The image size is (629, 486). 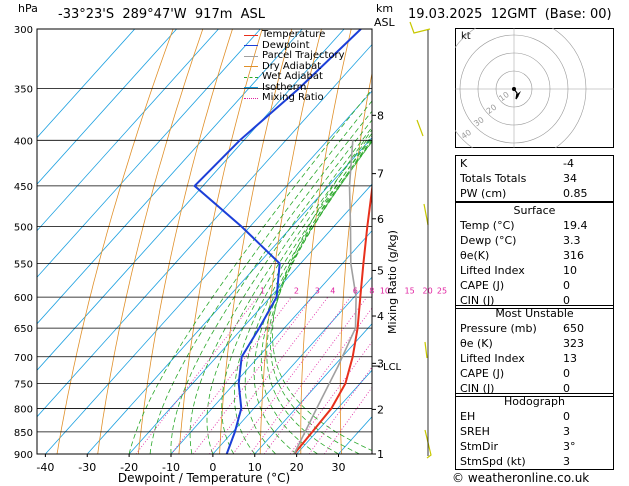 I want to click on mixing-ratio-label: 25, so click(x=442, y=291).